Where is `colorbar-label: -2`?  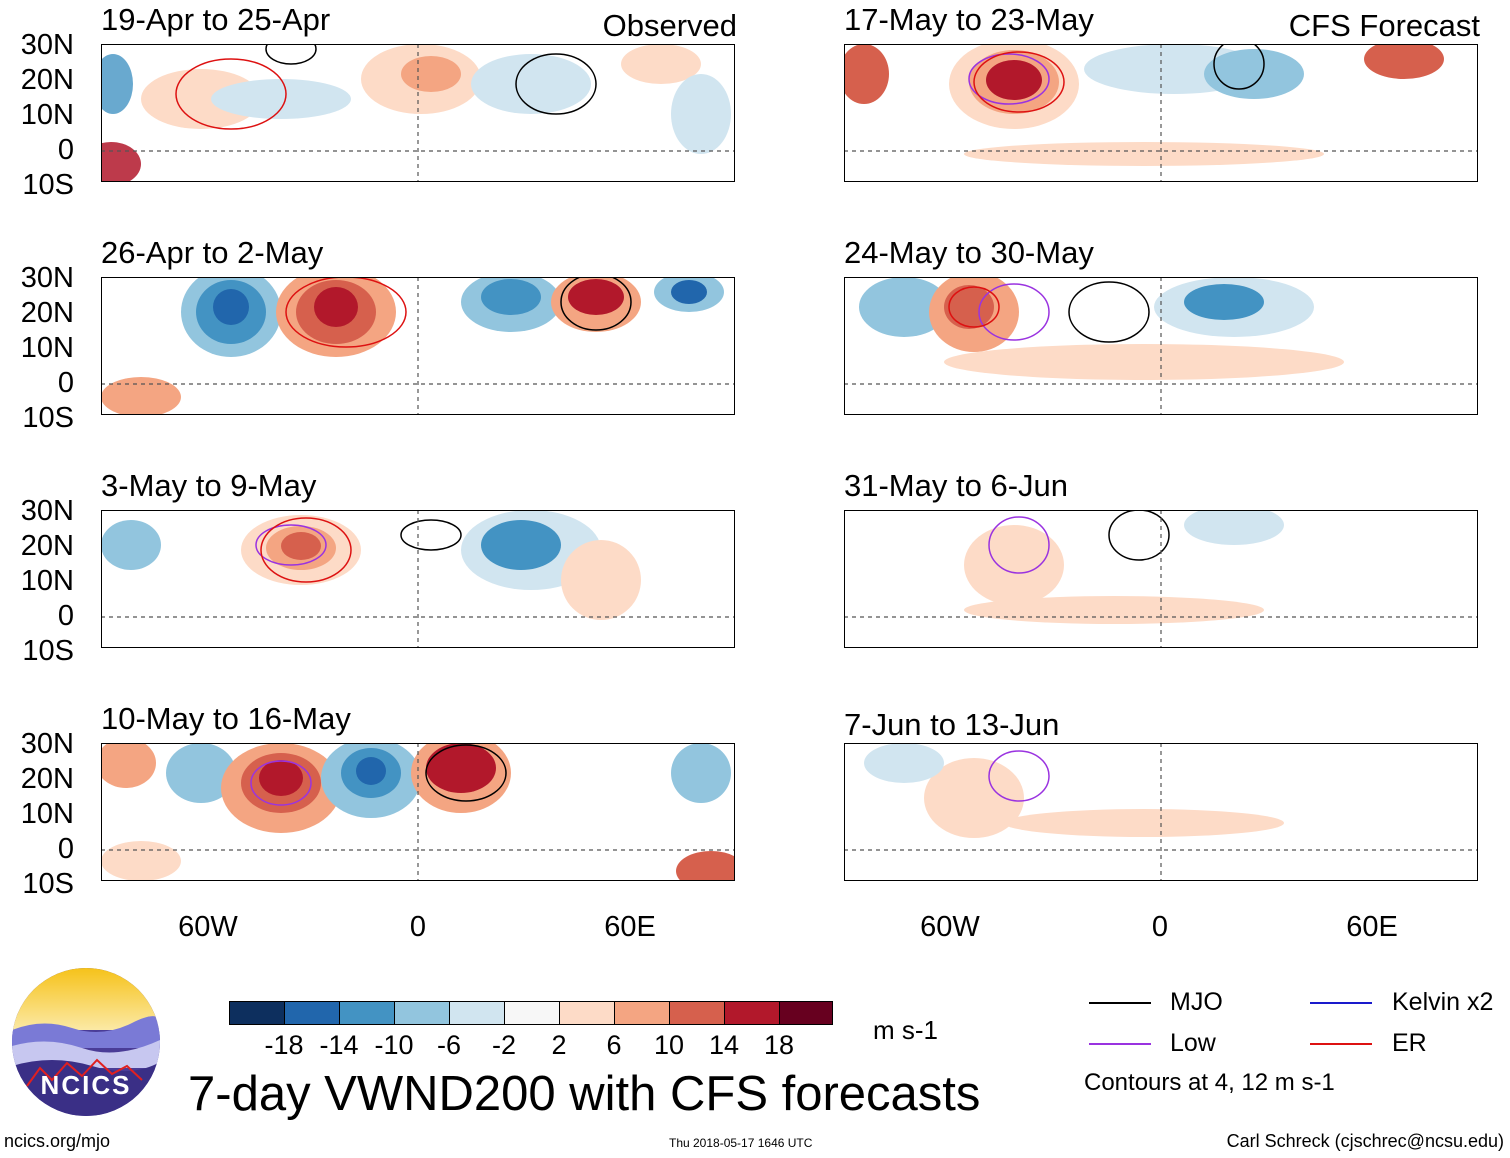
colorbar-label: -2 is located at coordinates (503, 1045).